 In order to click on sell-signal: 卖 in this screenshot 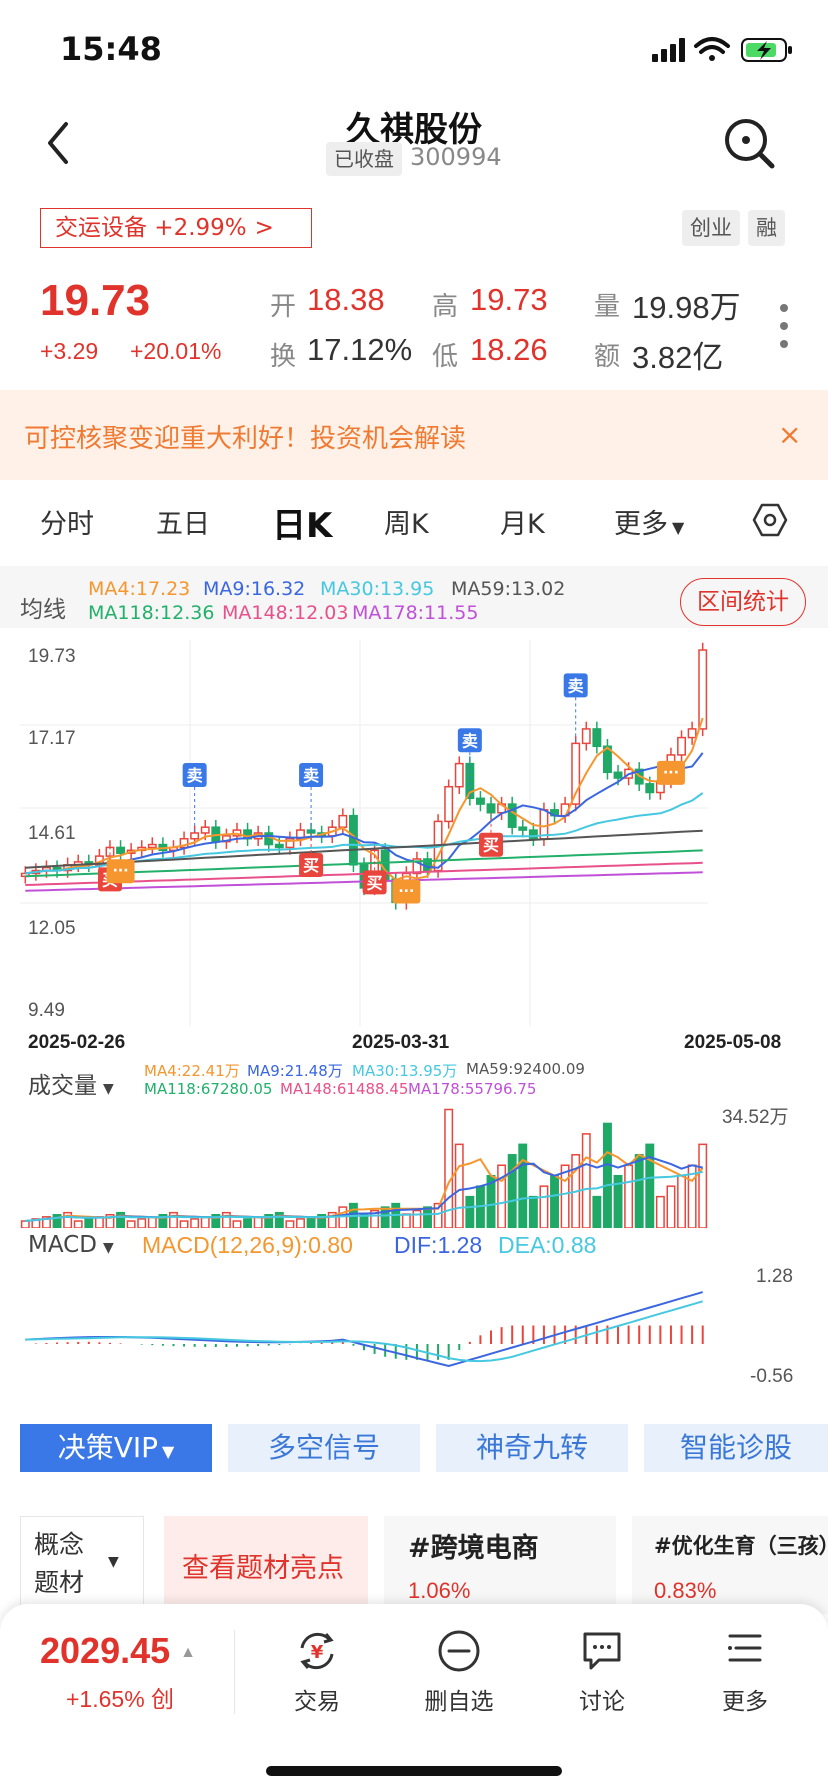, I will do `click(195, 775)`.